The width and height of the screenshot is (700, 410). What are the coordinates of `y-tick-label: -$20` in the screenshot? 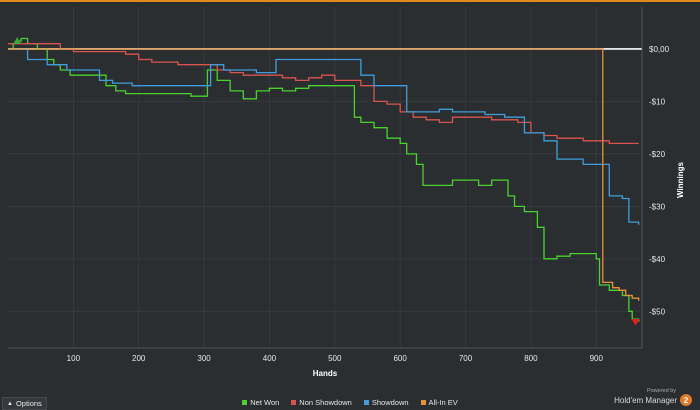 It's located at (657, 154).